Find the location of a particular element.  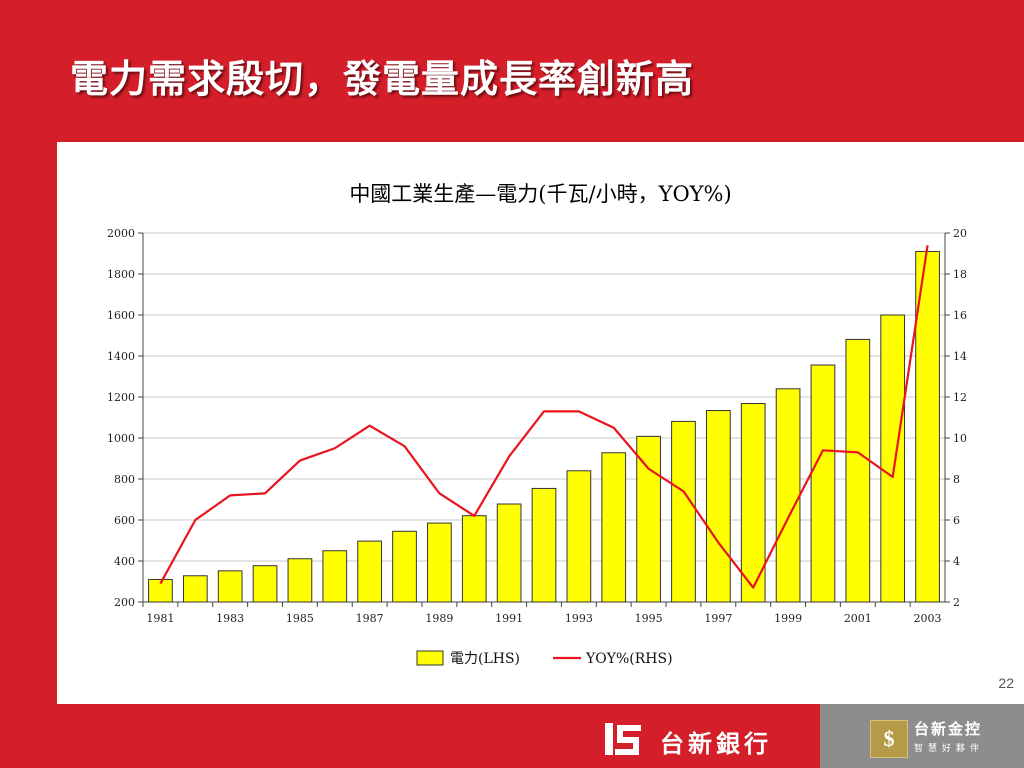

footer: 台新銀行 $ 台新金控 智慧好夥伴 is located at coordinates (512, 736).